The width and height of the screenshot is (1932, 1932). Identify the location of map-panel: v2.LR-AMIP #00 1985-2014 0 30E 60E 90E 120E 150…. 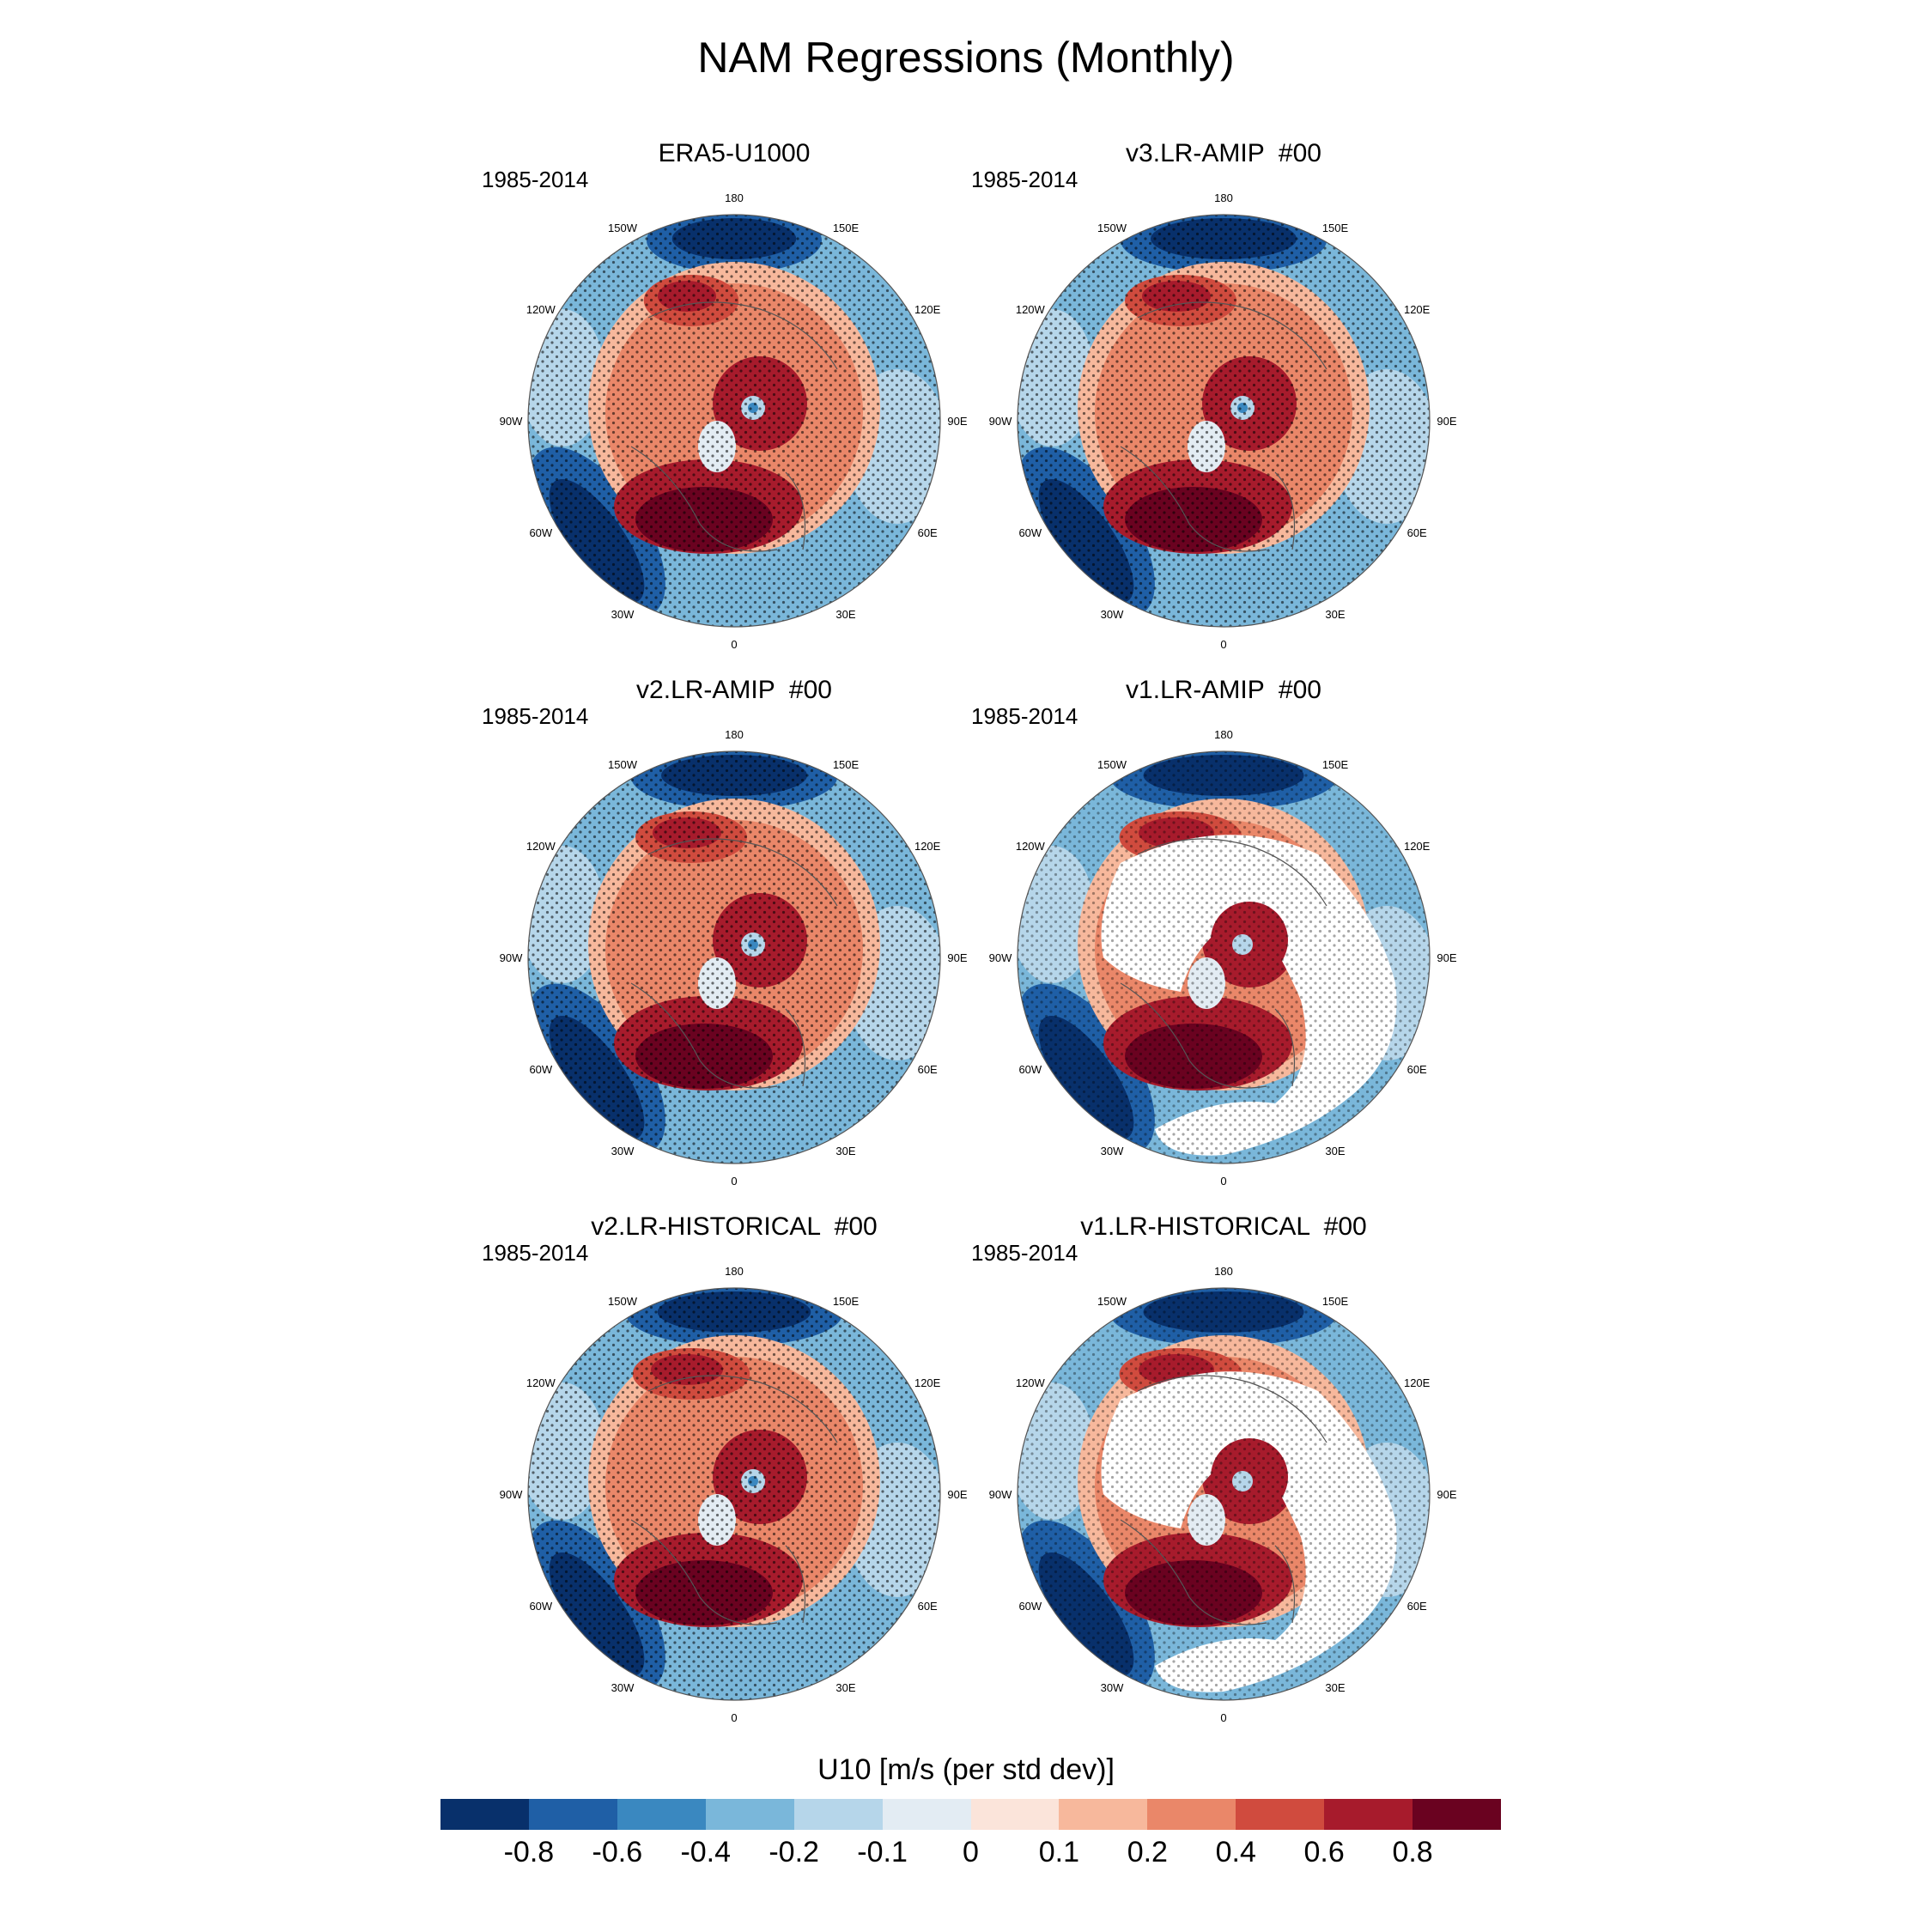
(725, 932).